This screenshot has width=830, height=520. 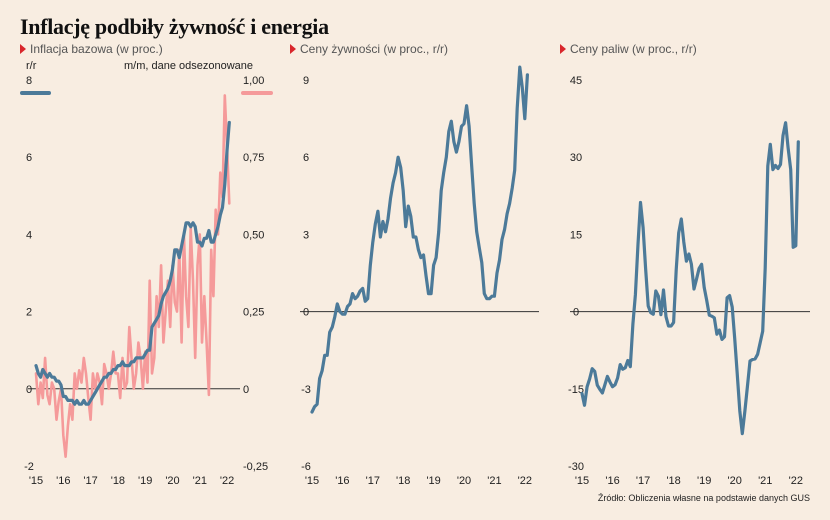 I want to click on right-axis-label: m/m, dane odsezonowane, so click(x=188, y=66).